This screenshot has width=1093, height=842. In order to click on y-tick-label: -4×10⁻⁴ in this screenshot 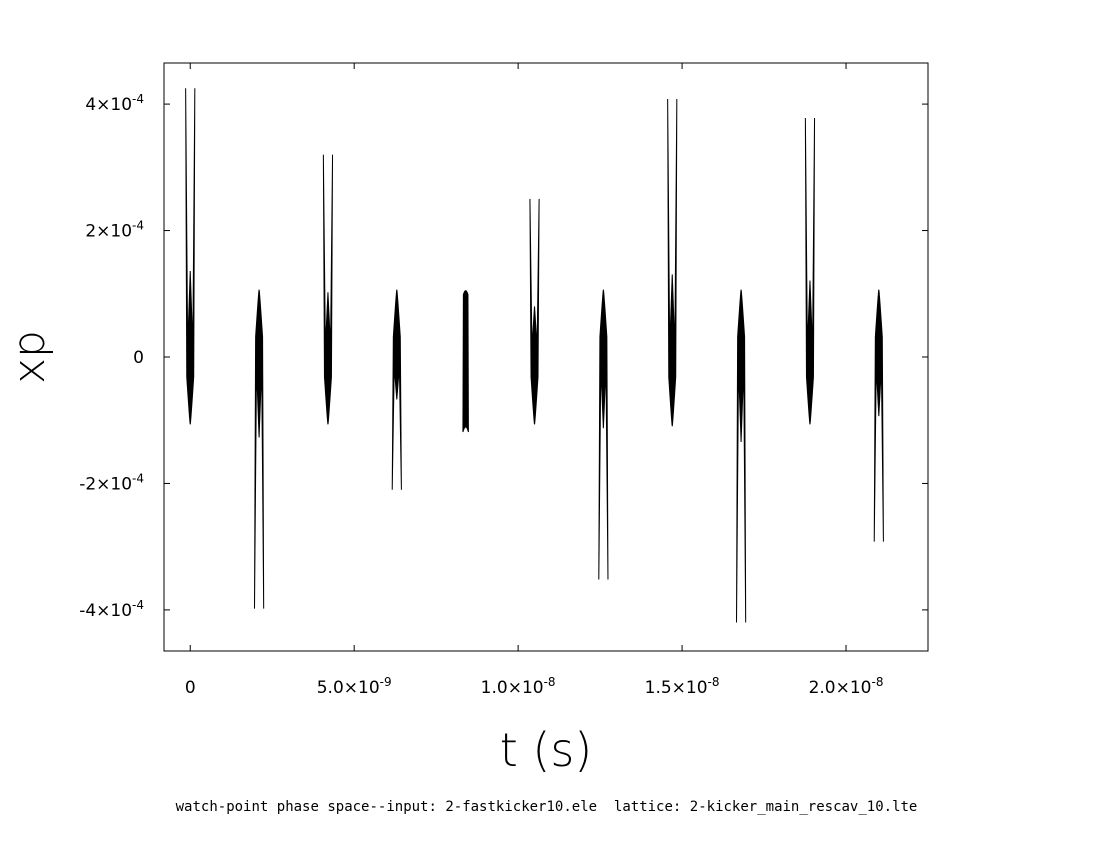, I will do `click(111, 609)`.